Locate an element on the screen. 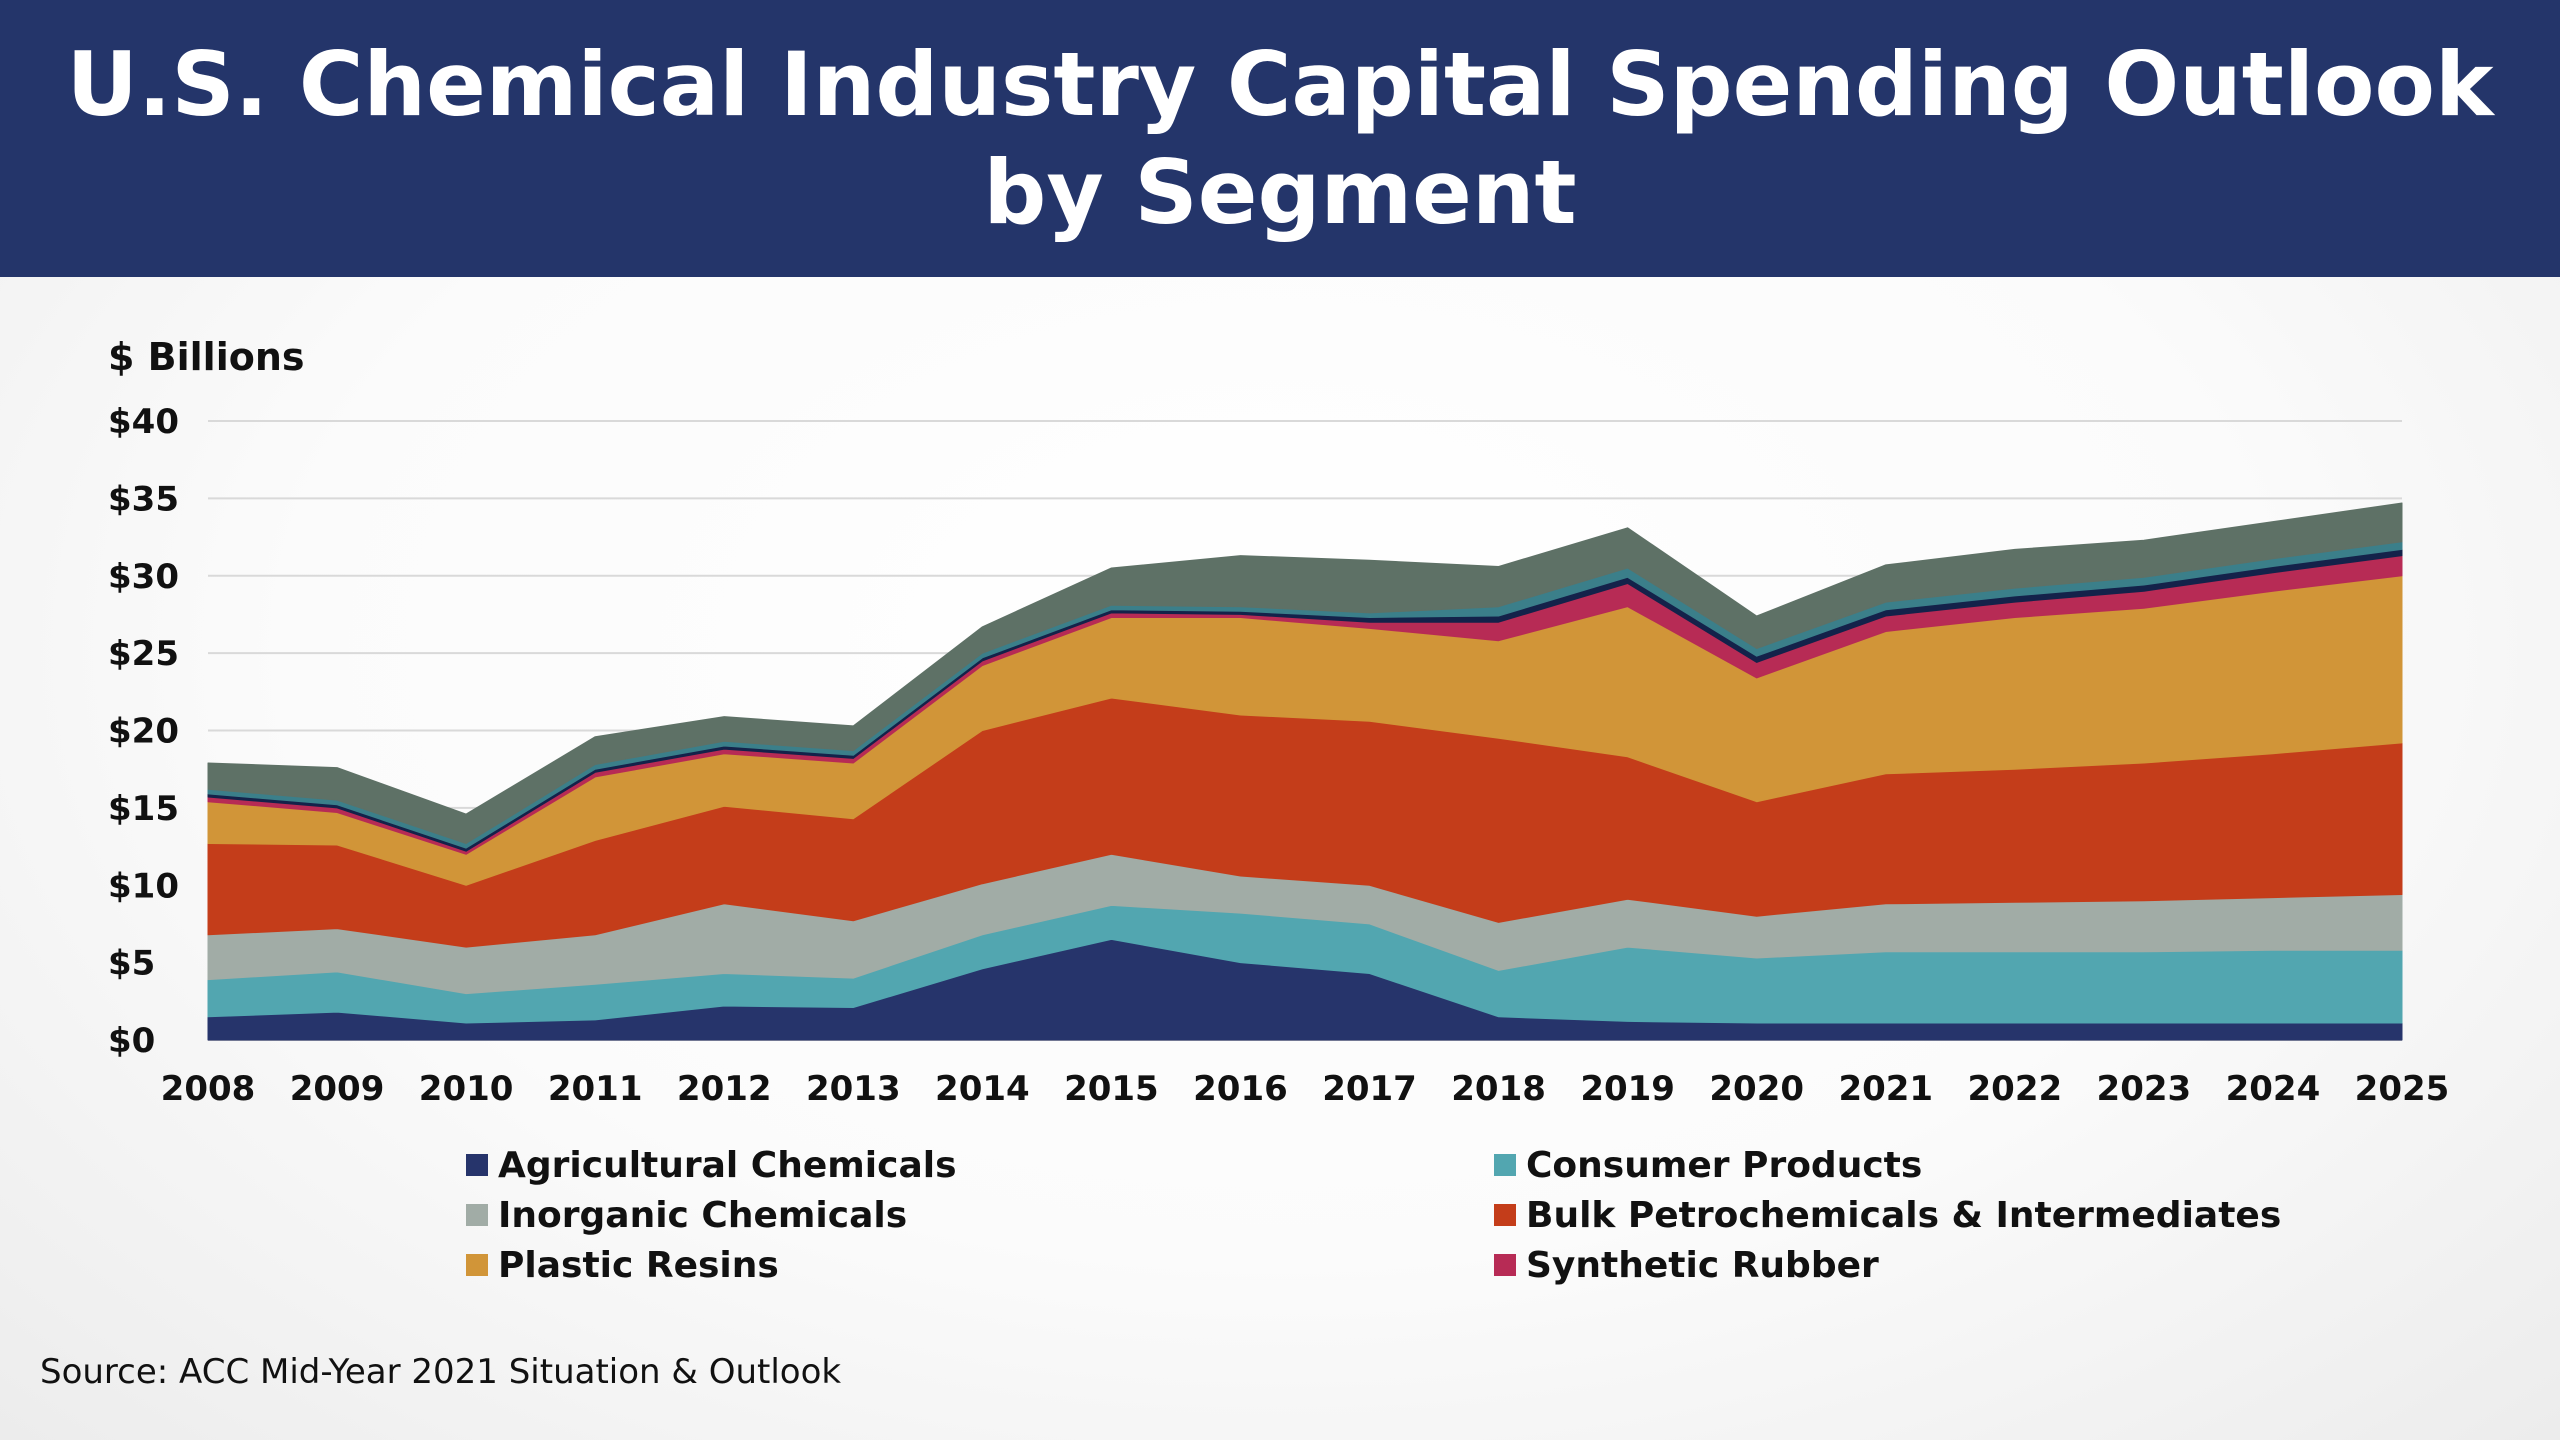 The image size is (2560, 1440). chart-title-line-2: by Segment is located at coordinates (1280, 192).